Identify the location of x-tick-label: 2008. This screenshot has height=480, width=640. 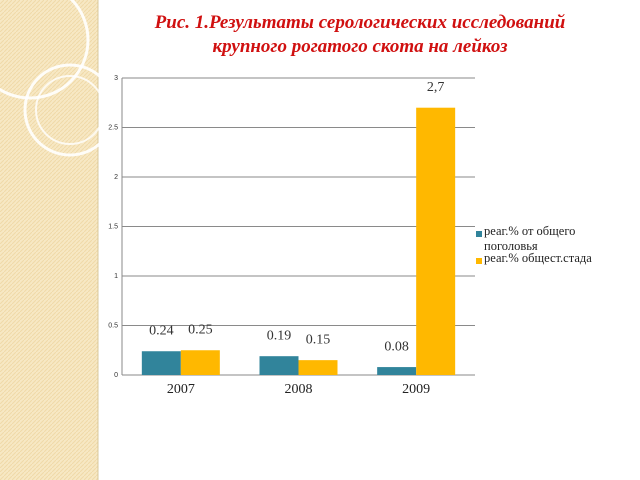
(299, 389).